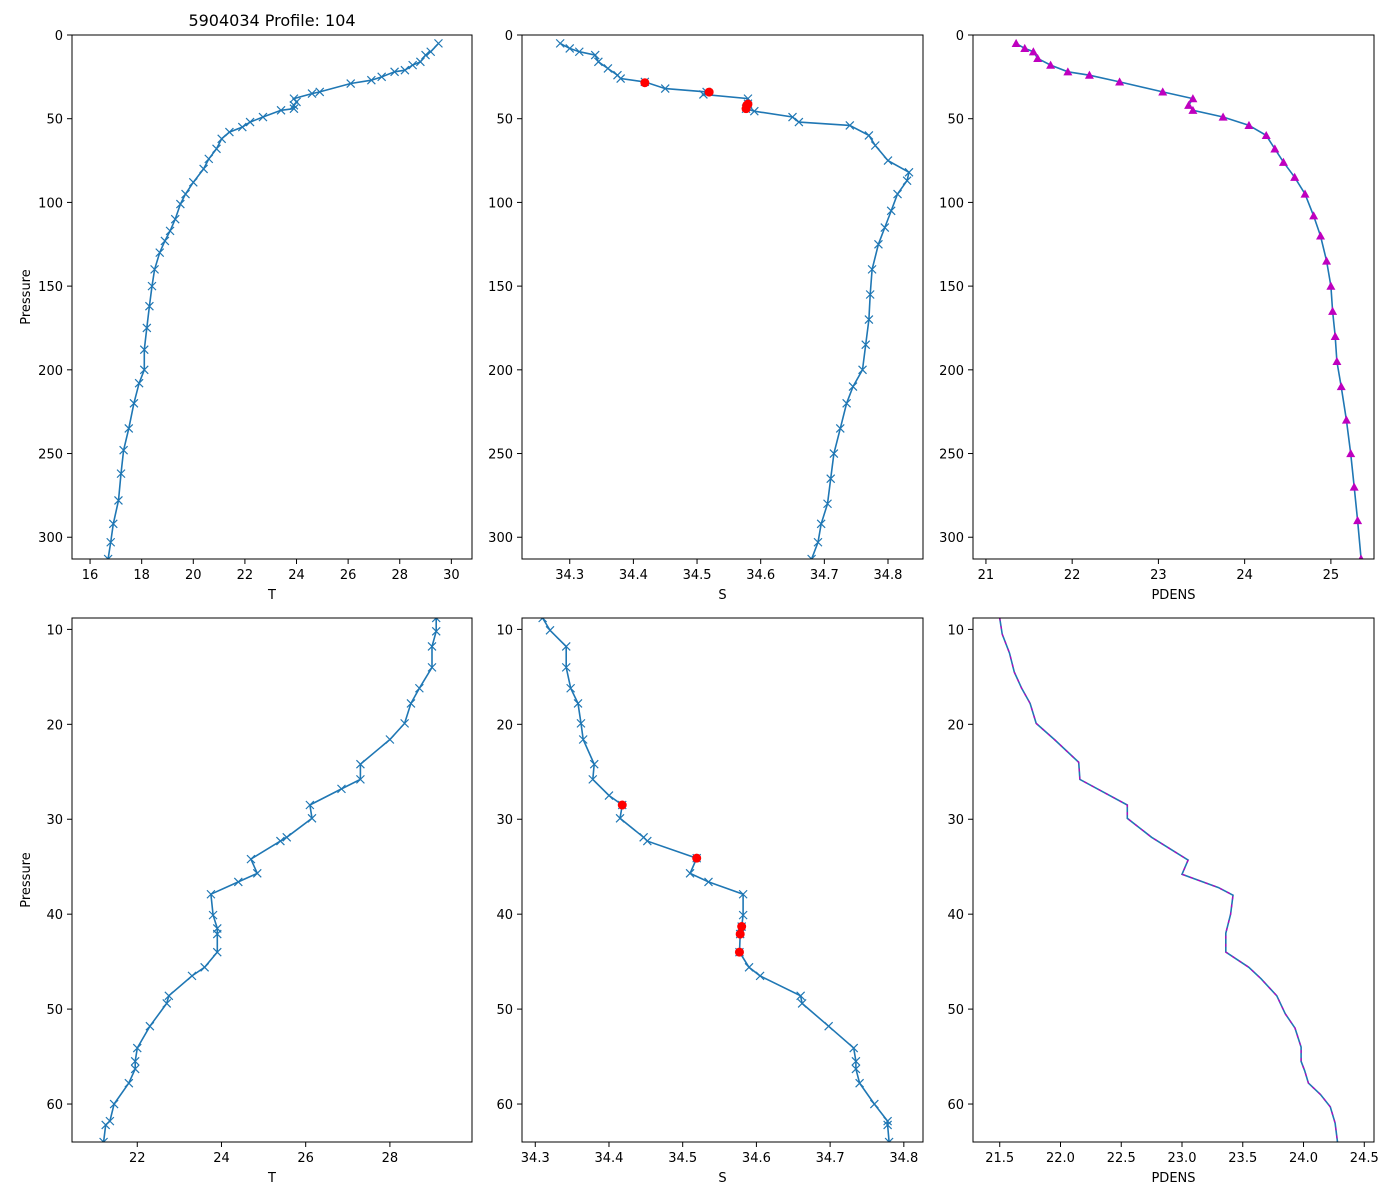  What do you see at coordinates (54, 915) in the screenshot?
I see `y-tick-label: 40` at bounding box center [54, 915].